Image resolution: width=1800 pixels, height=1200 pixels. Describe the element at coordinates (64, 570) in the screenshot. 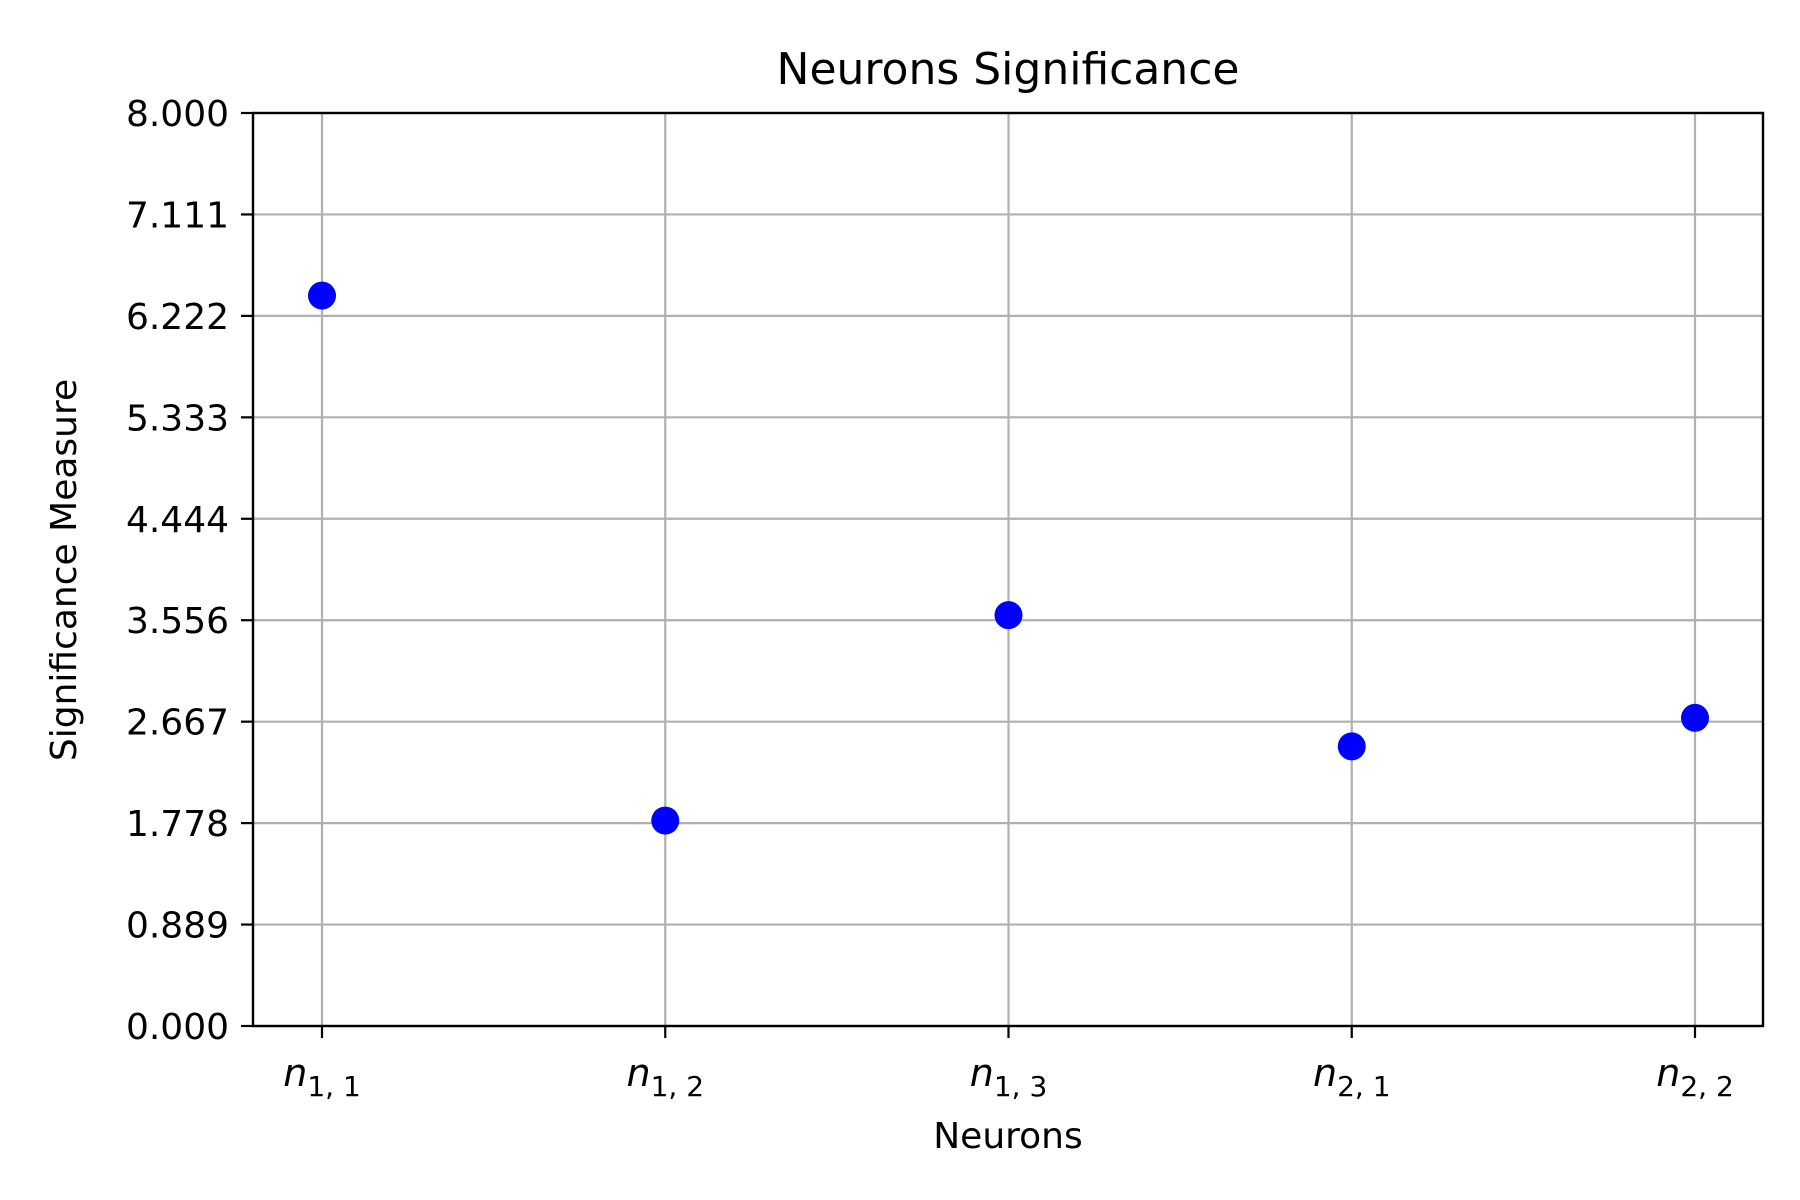

I see `y-axis-label: Significance Measure` at that location.